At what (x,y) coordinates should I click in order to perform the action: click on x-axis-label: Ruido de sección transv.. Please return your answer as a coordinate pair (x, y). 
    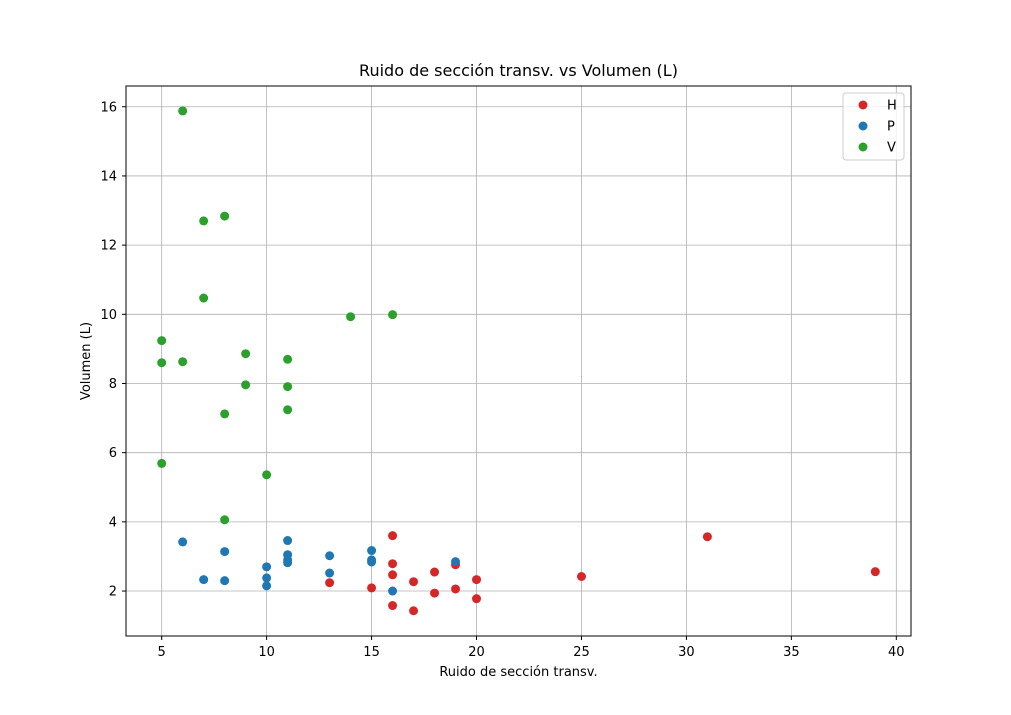
    Looking at the image, I should click on (518, 672).